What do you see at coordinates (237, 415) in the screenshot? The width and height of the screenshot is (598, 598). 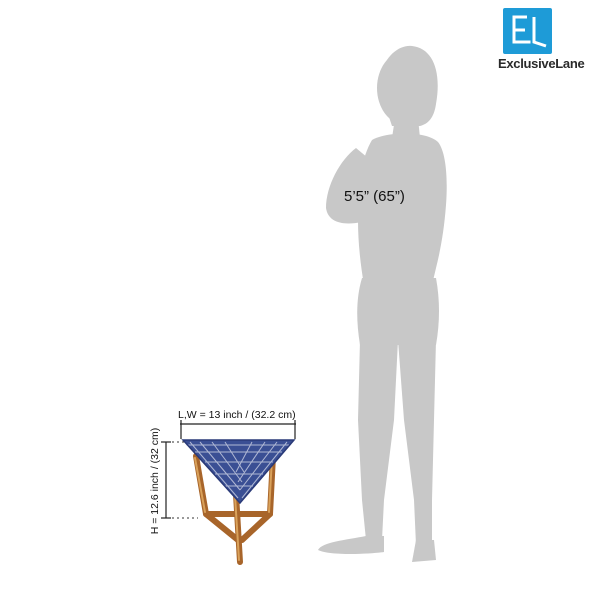 I see `table-width-label: L,W = 13 inch / (32.2 cm)` at bounding box center [237, 415].